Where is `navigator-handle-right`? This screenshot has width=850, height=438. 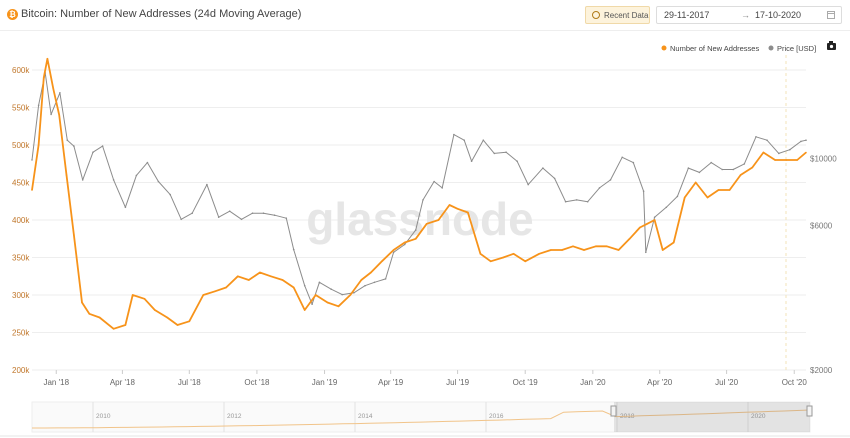
navigator-handle-right is located at coordinates (809, 411).